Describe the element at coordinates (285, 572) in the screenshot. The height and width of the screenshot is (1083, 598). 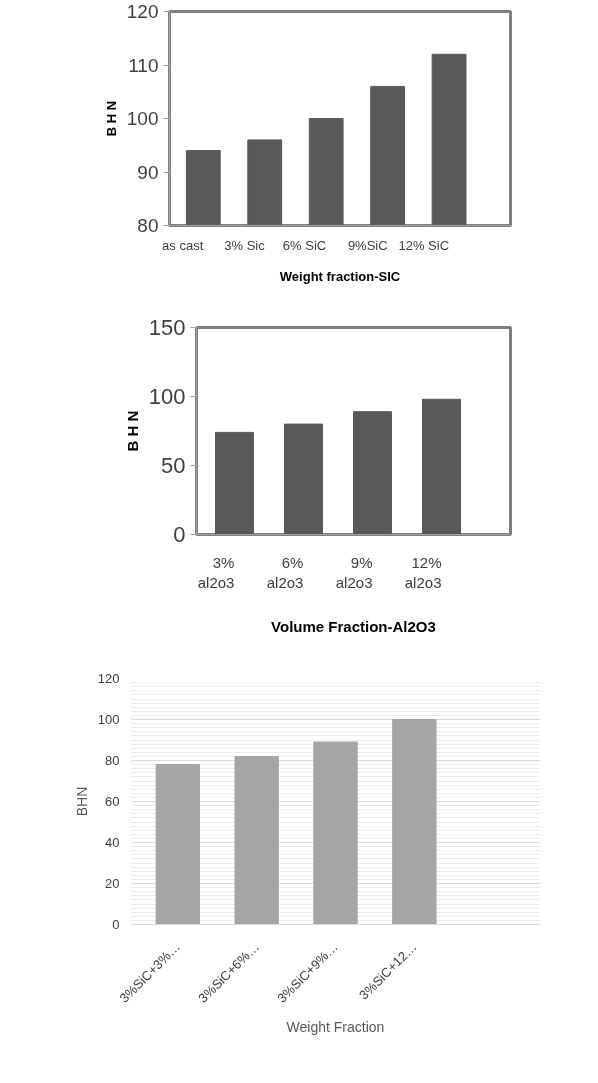
I see `x-tick-label: 6% al2o3` at that location.